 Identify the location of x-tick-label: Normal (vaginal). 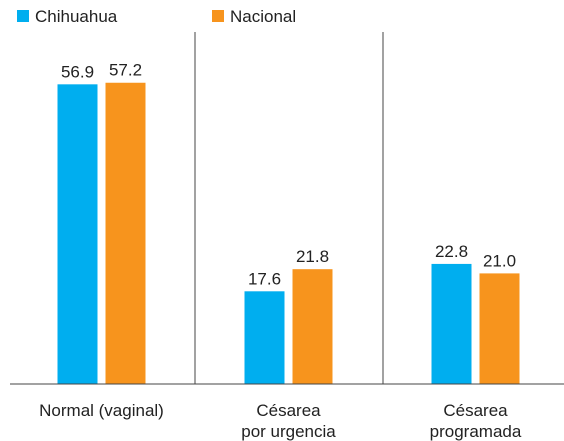
(101, 410).